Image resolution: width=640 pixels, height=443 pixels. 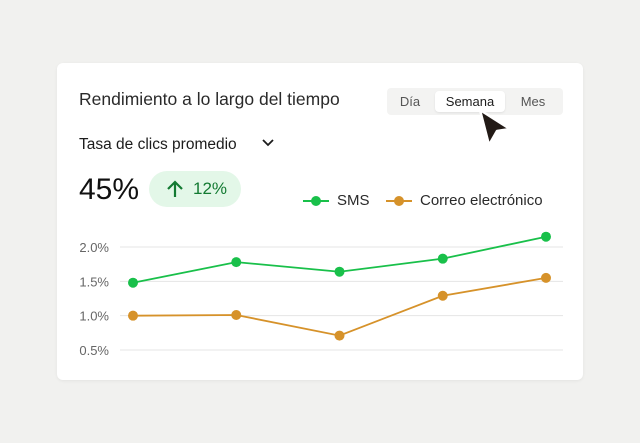 I want to click on metric-value: 45%, so click(x=109, y=189).